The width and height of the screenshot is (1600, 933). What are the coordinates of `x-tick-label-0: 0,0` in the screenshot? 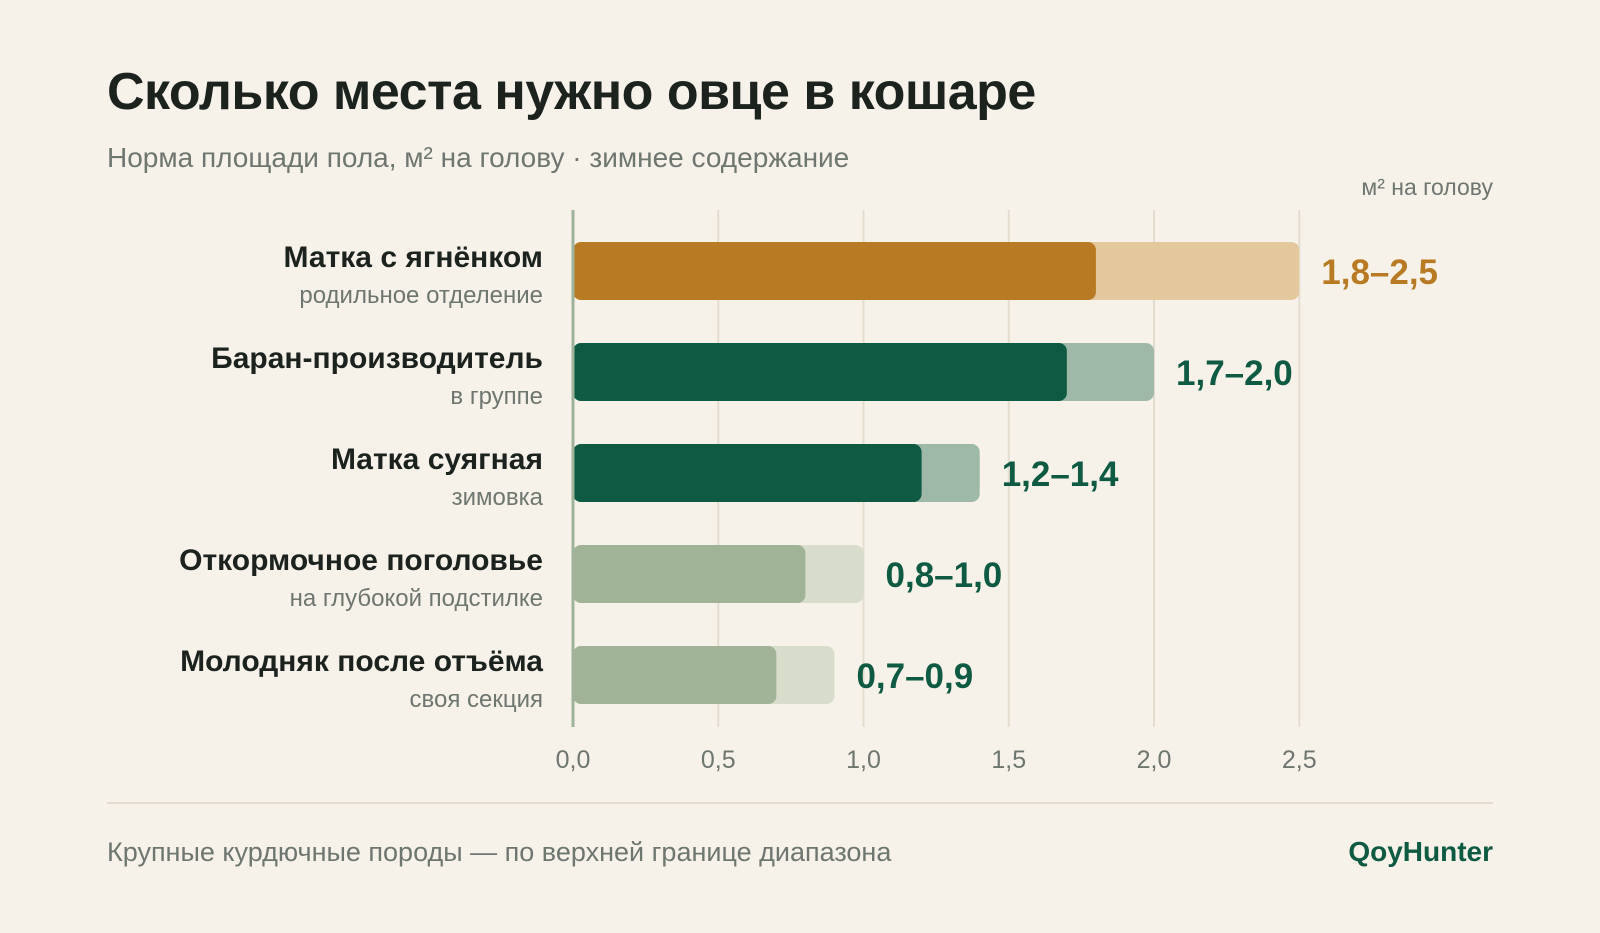 It's located at (573, 760).